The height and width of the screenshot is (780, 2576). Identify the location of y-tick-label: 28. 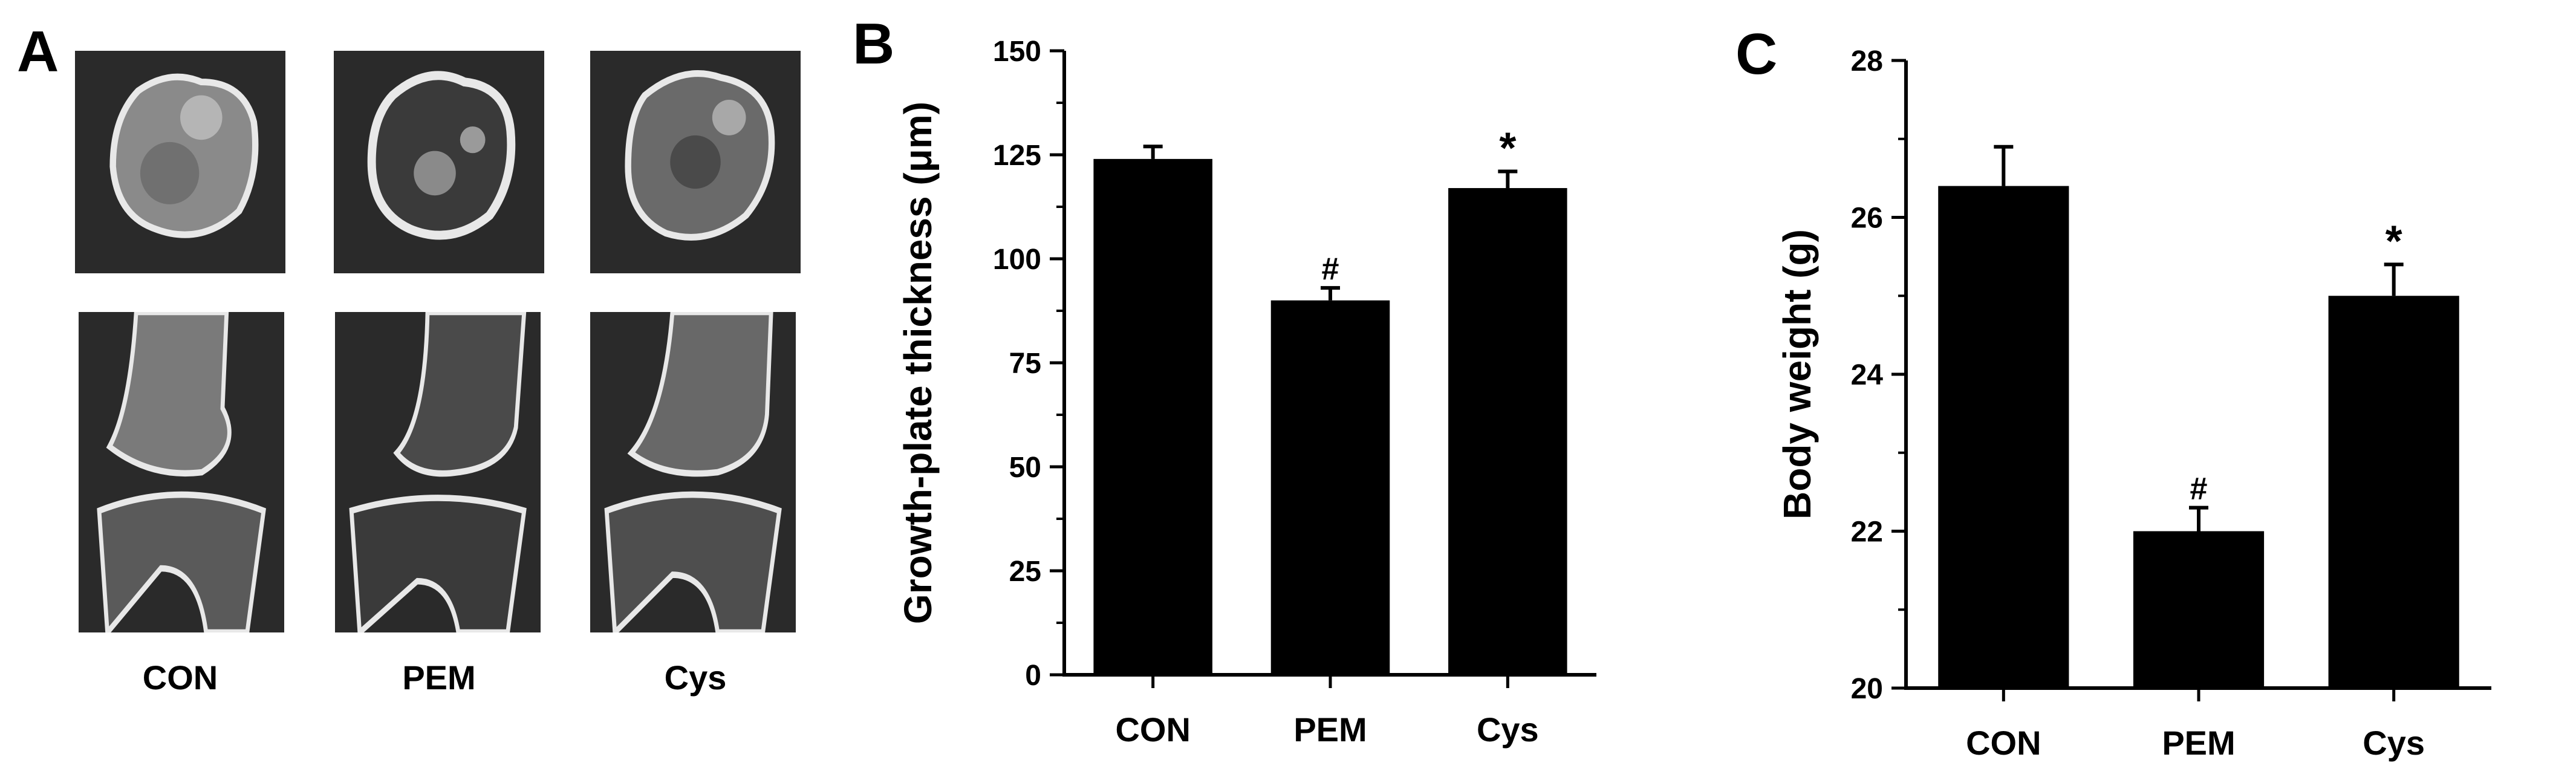
(1867, 61).